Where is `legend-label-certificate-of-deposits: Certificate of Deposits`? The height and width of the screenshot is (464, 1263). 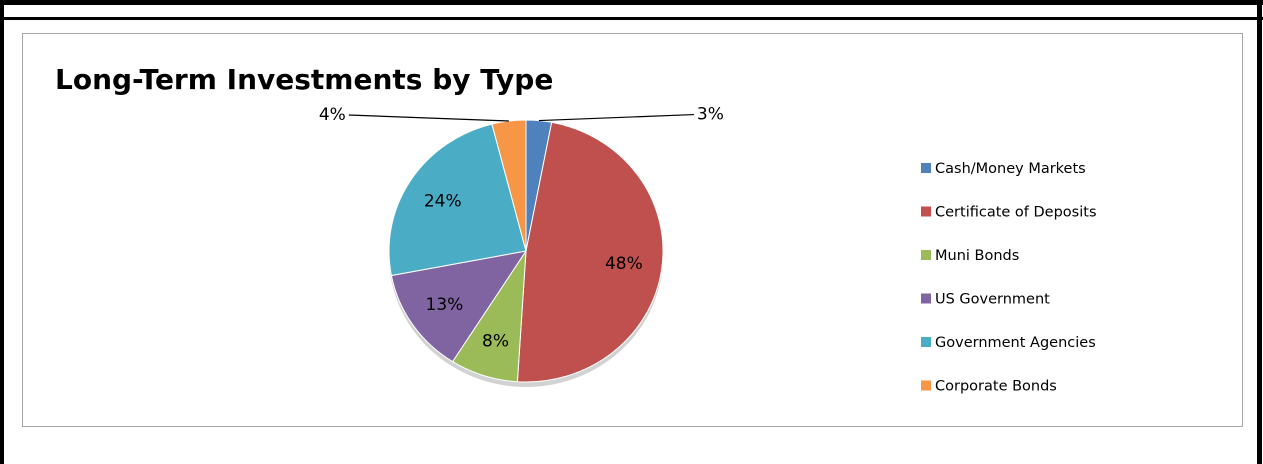 legend-label-certificate-of-deposits: Certificate of Deposits is located at coordinates (1016, 213).